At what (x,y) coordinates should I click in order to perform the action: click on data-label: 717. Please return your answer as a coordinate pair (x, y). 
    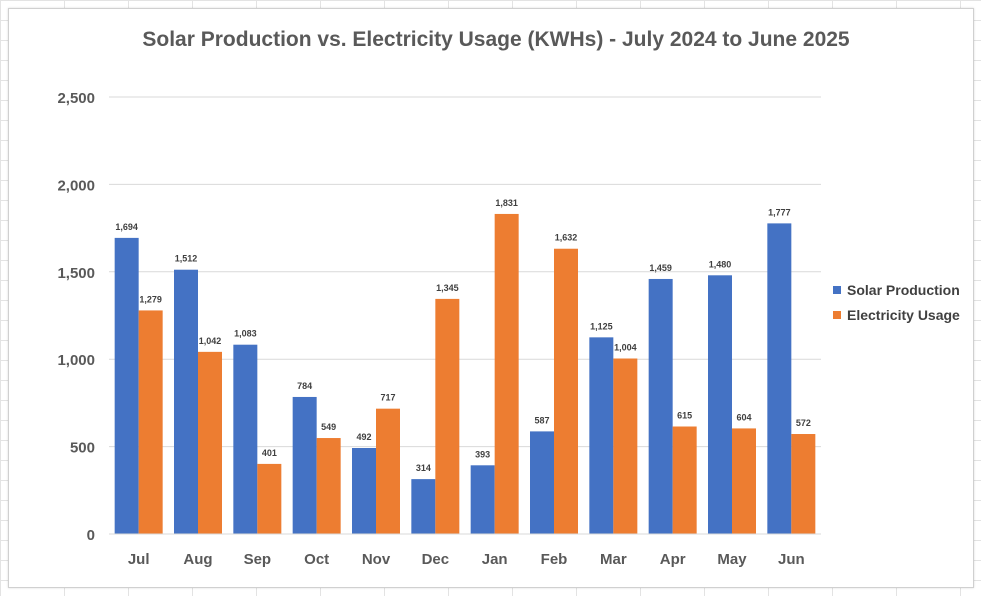
    Looking at the image, I should click on (387, 398).